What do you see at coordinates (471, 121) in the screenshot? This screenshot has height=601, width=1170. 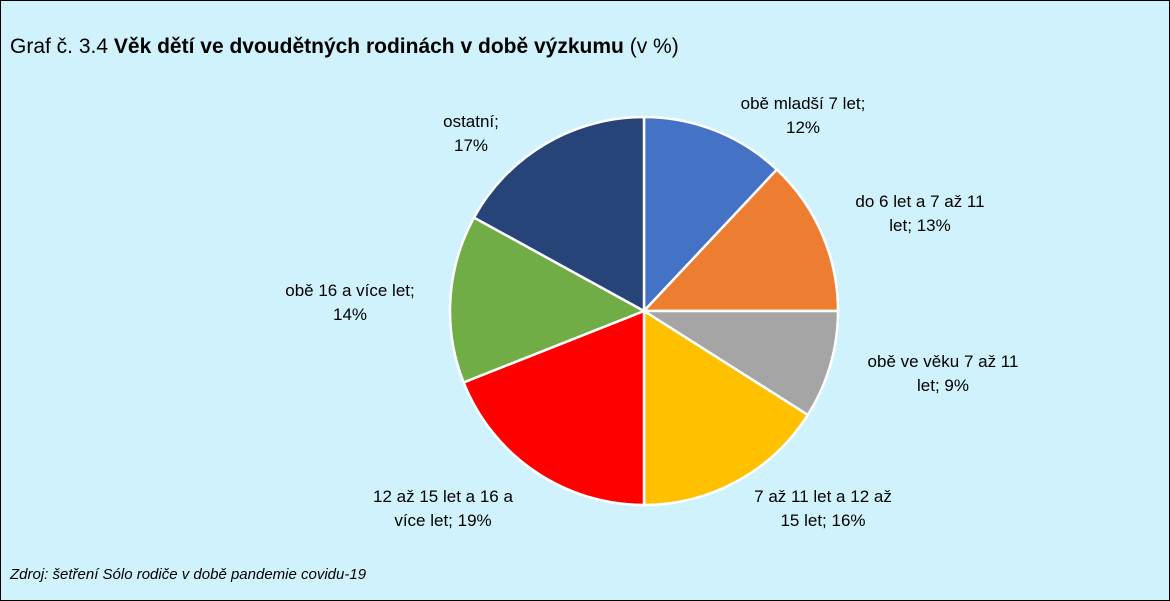 I see `slice-category: ostatní;` at bounding box center [471, 121].